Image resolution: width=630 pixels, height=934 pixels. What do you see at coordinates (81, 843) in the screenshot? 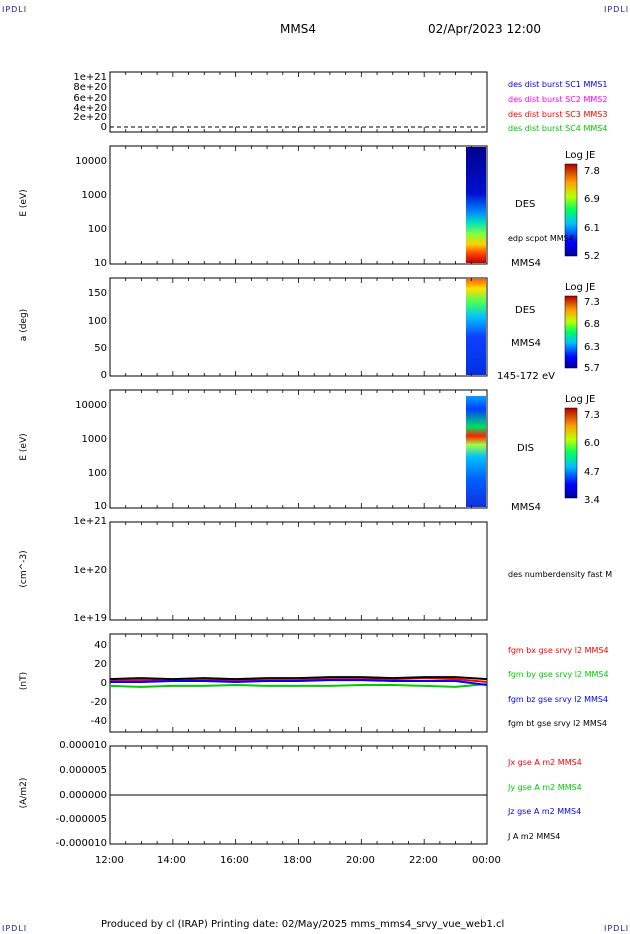
I see `p7-ytick: -0.000010` at bounding box center [81, 843].